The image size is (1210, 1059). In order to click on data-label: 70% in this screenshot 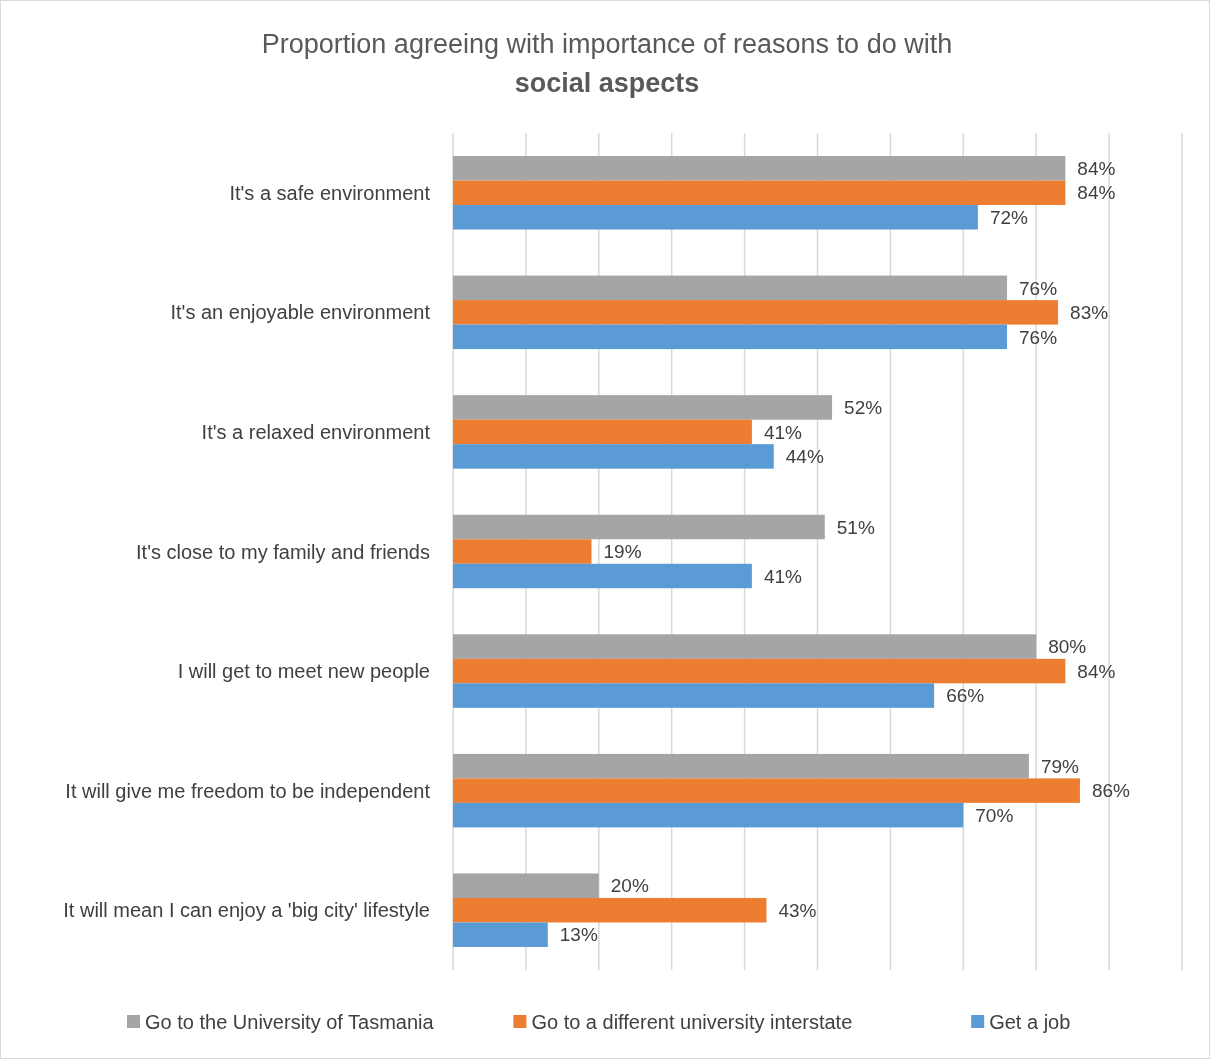, I will do `click(994, 815)`.